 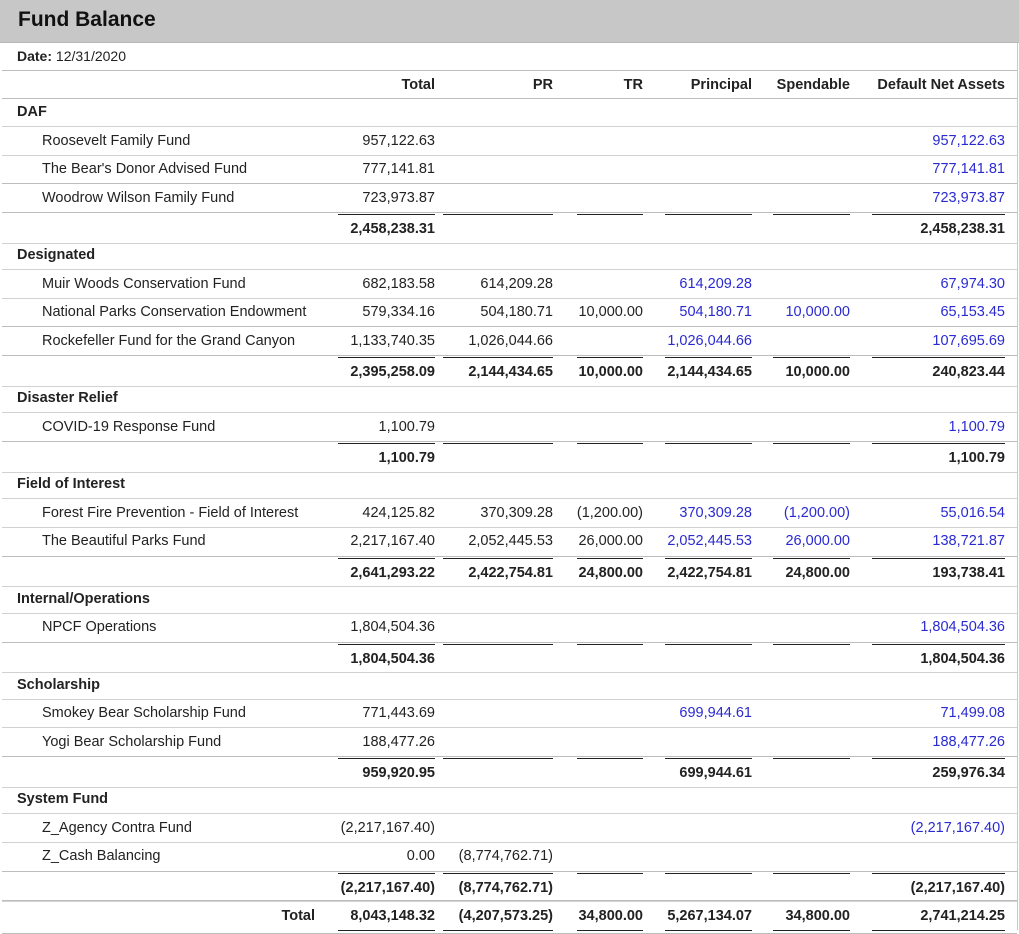 I want to click on value-total: 2,641,293.22, so click(x=392, y=572).